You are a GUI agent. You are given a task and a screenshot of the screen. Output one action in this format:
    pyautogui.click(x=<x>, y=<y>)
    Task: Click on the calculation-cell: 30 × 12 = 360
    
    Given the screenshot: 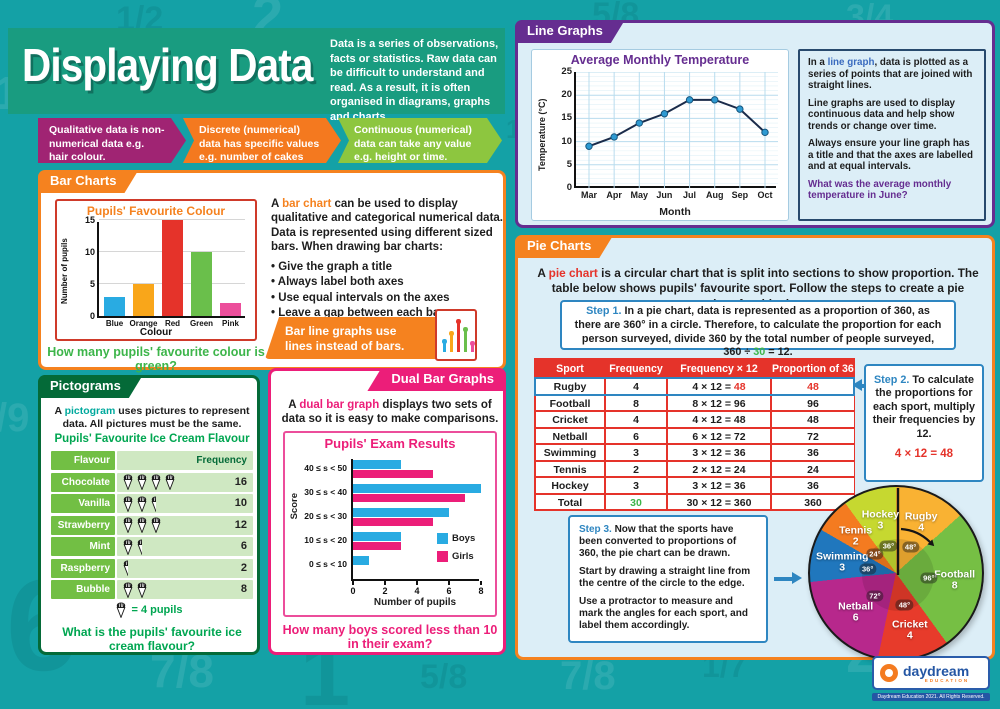 What is the action you would take?
    pyautogui.click(x=719, y=501)
    